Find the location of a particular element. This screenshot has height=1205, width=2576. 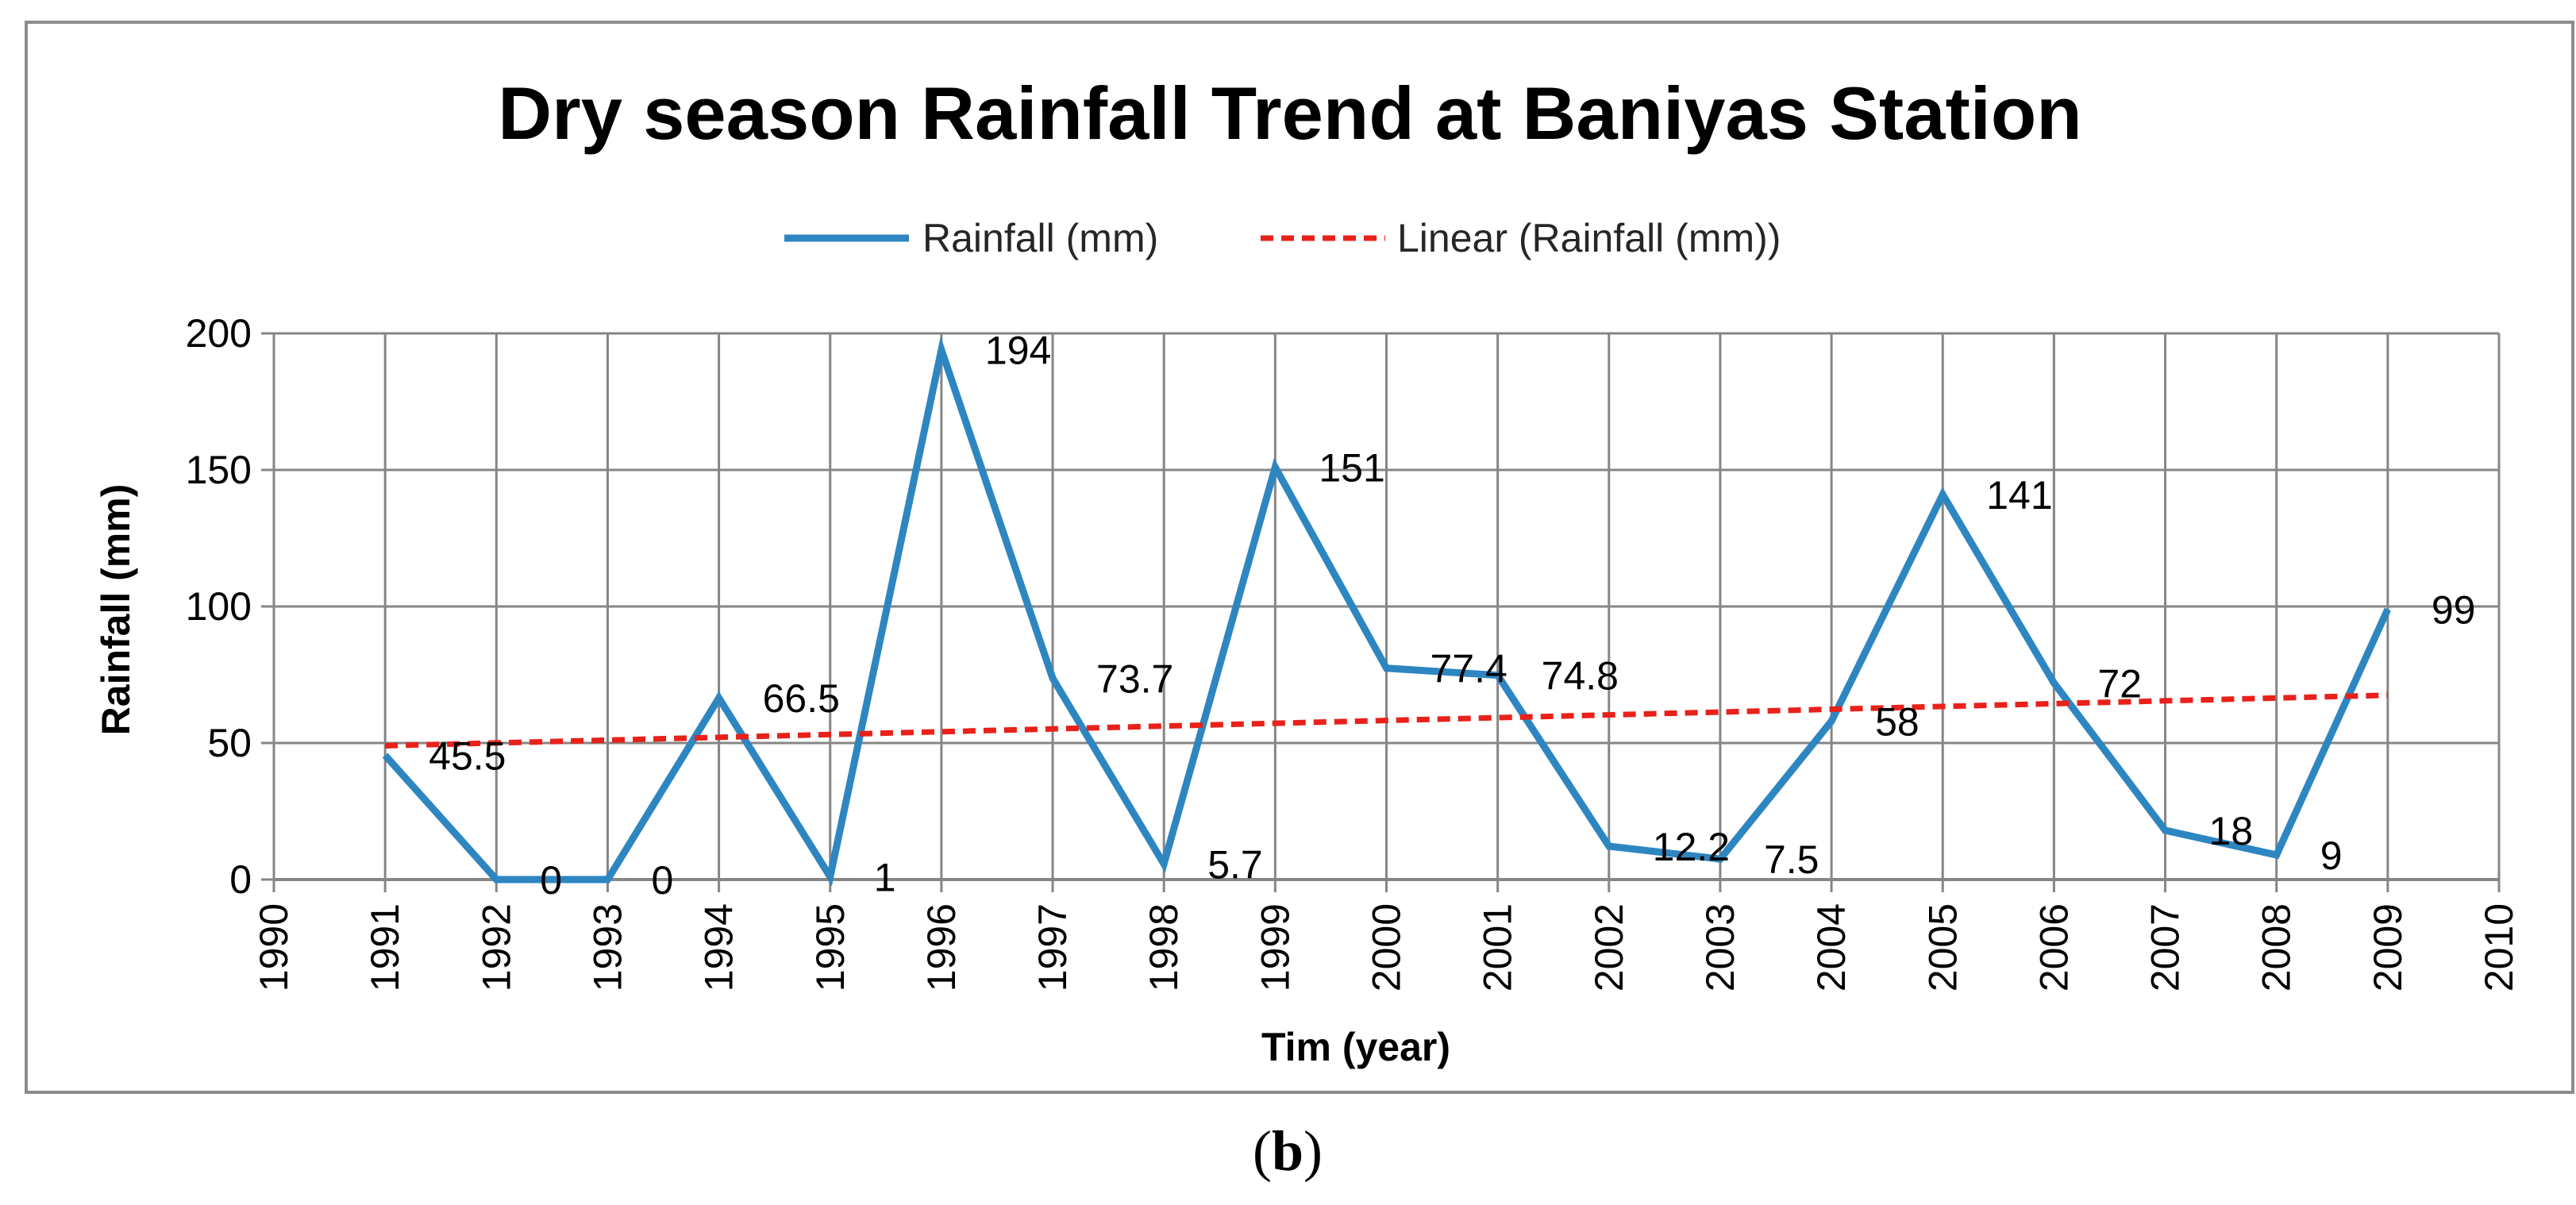

figure-caption: (b) is located at coordinates (1288, 1151).